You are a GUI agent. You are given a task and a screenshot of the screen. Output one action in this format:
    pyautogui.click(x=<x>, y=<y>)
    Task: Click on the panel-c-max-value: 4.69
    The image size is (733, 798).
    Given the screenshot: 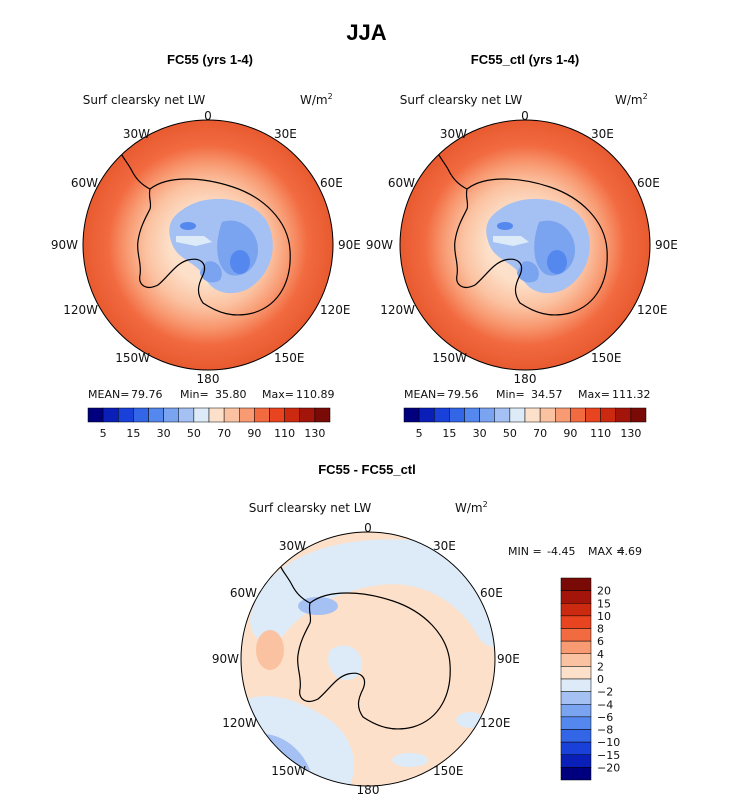 What is the action you would take?
    pyautogui.click(x=630, y=551)
    